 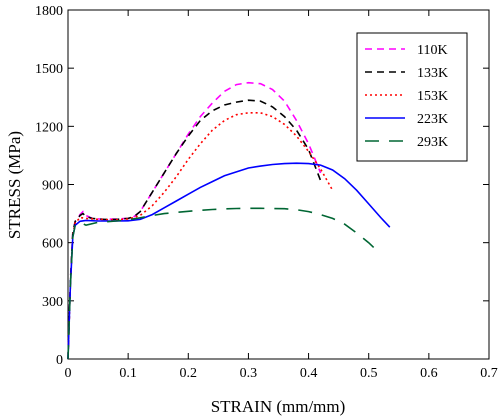 What do you see at coordinates (52, 244) in the screenshot?
I see `y-tick-label: 600` at bounding box center [52, 244].